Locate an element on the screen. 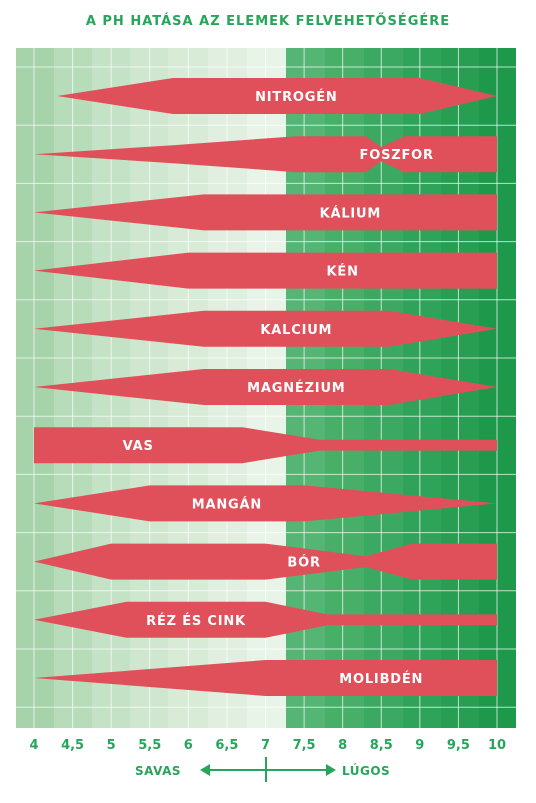 The width and height of the screenshot is (536, 803). element-label: MAGNÉZIUM is located at coordinates (296, 388).